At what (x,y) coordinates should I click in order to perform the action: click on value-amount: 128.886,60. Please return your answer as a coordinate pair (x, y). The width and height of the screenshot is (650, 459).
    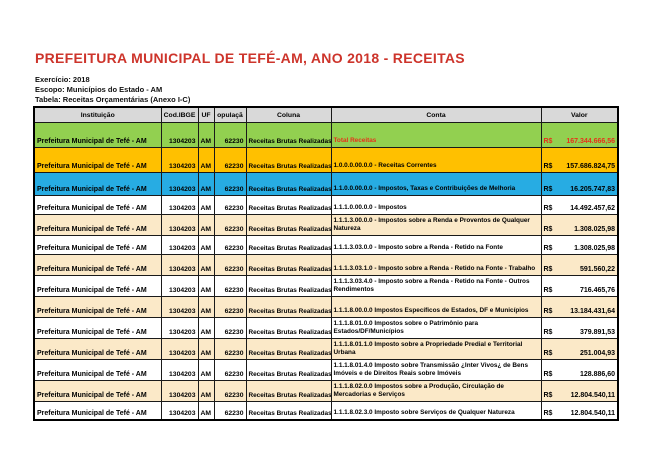
    Looking at the image, I should click on (597, 374).